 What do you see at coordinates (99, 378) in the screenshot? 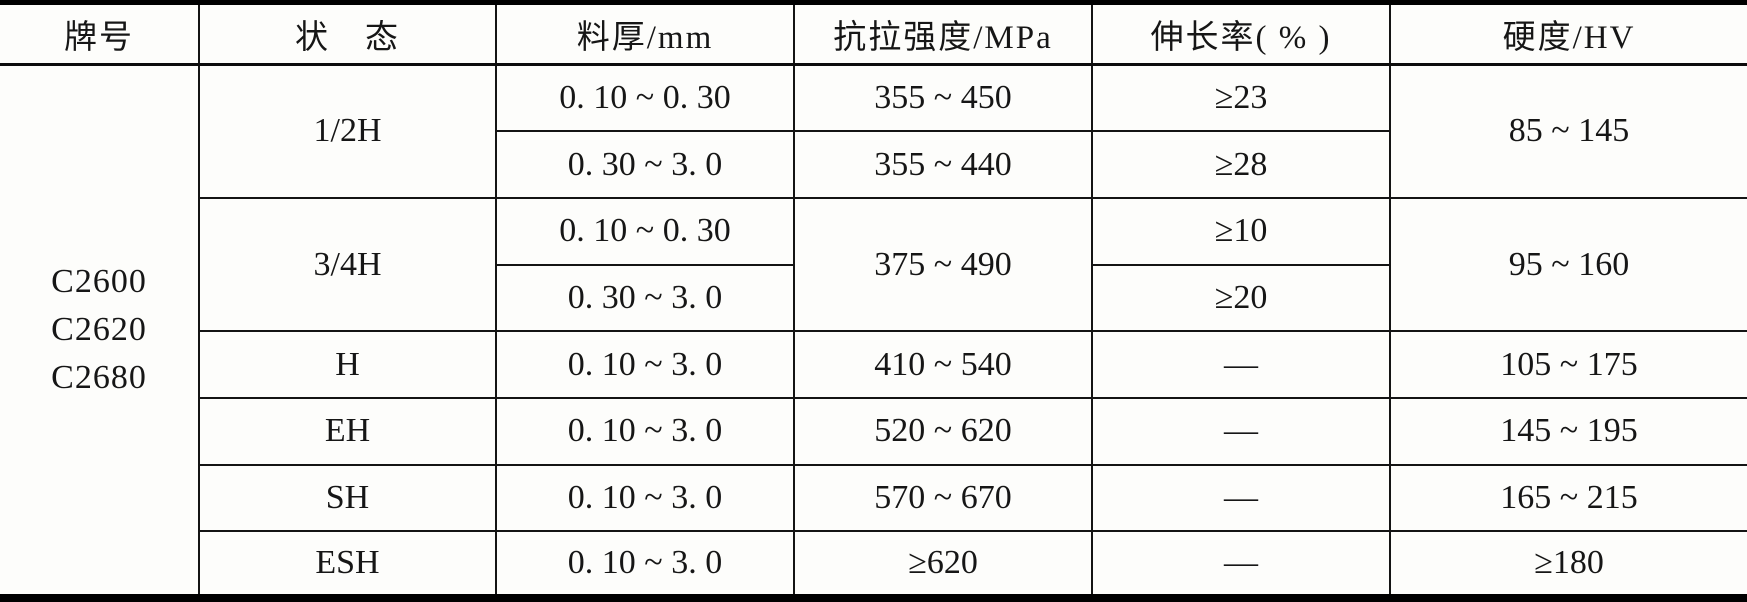
I see `grade-line: C2680` at bounding box center [99, 378].